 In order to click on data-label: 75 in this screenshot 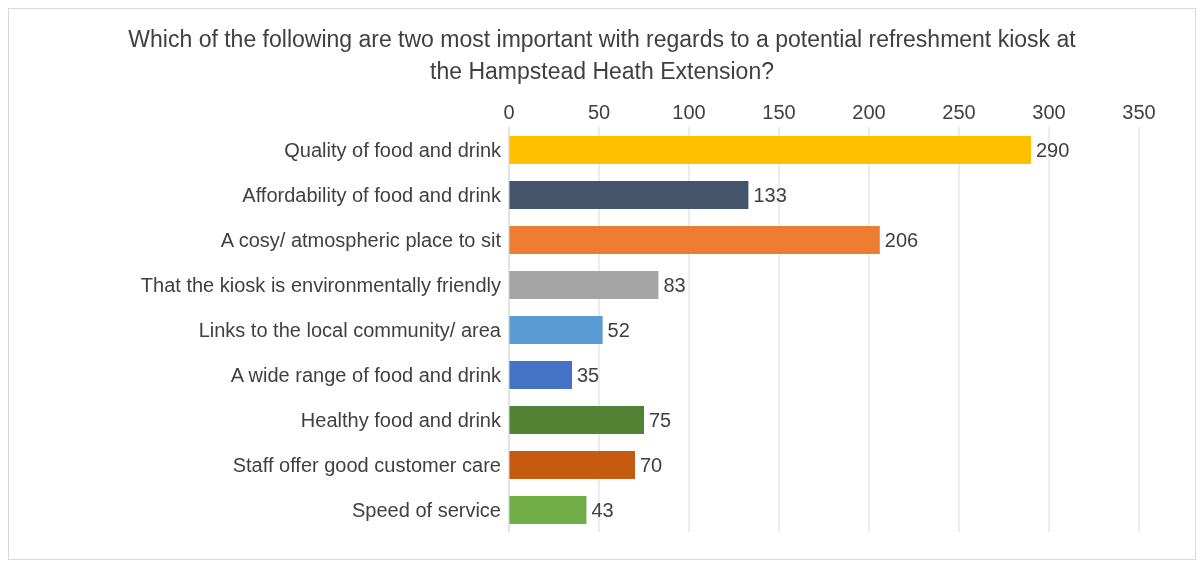, I will do `click(660, 420)`.